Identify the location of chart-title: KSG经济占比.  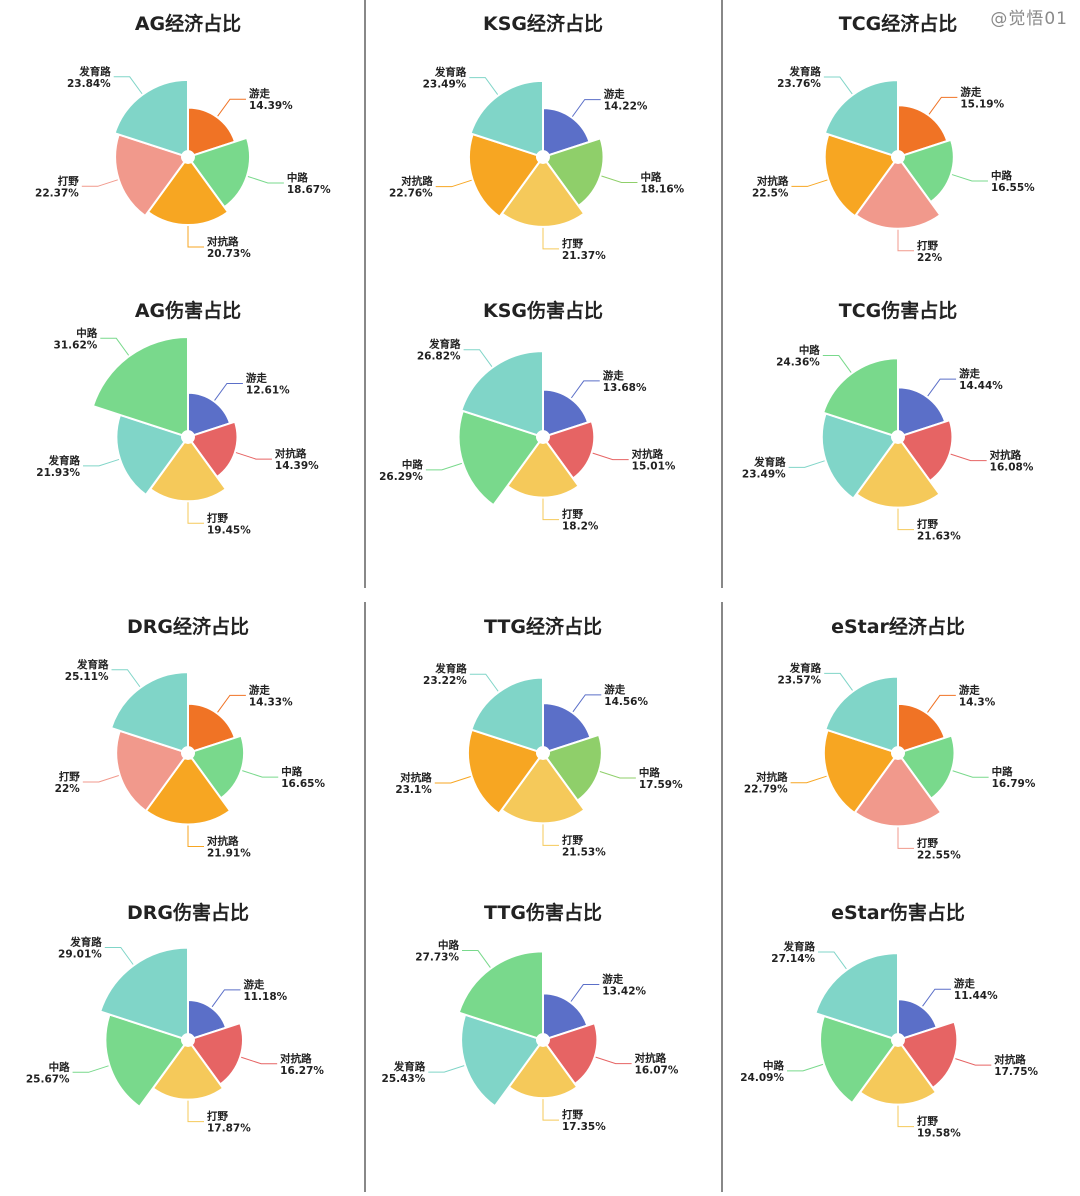
(543, 23).